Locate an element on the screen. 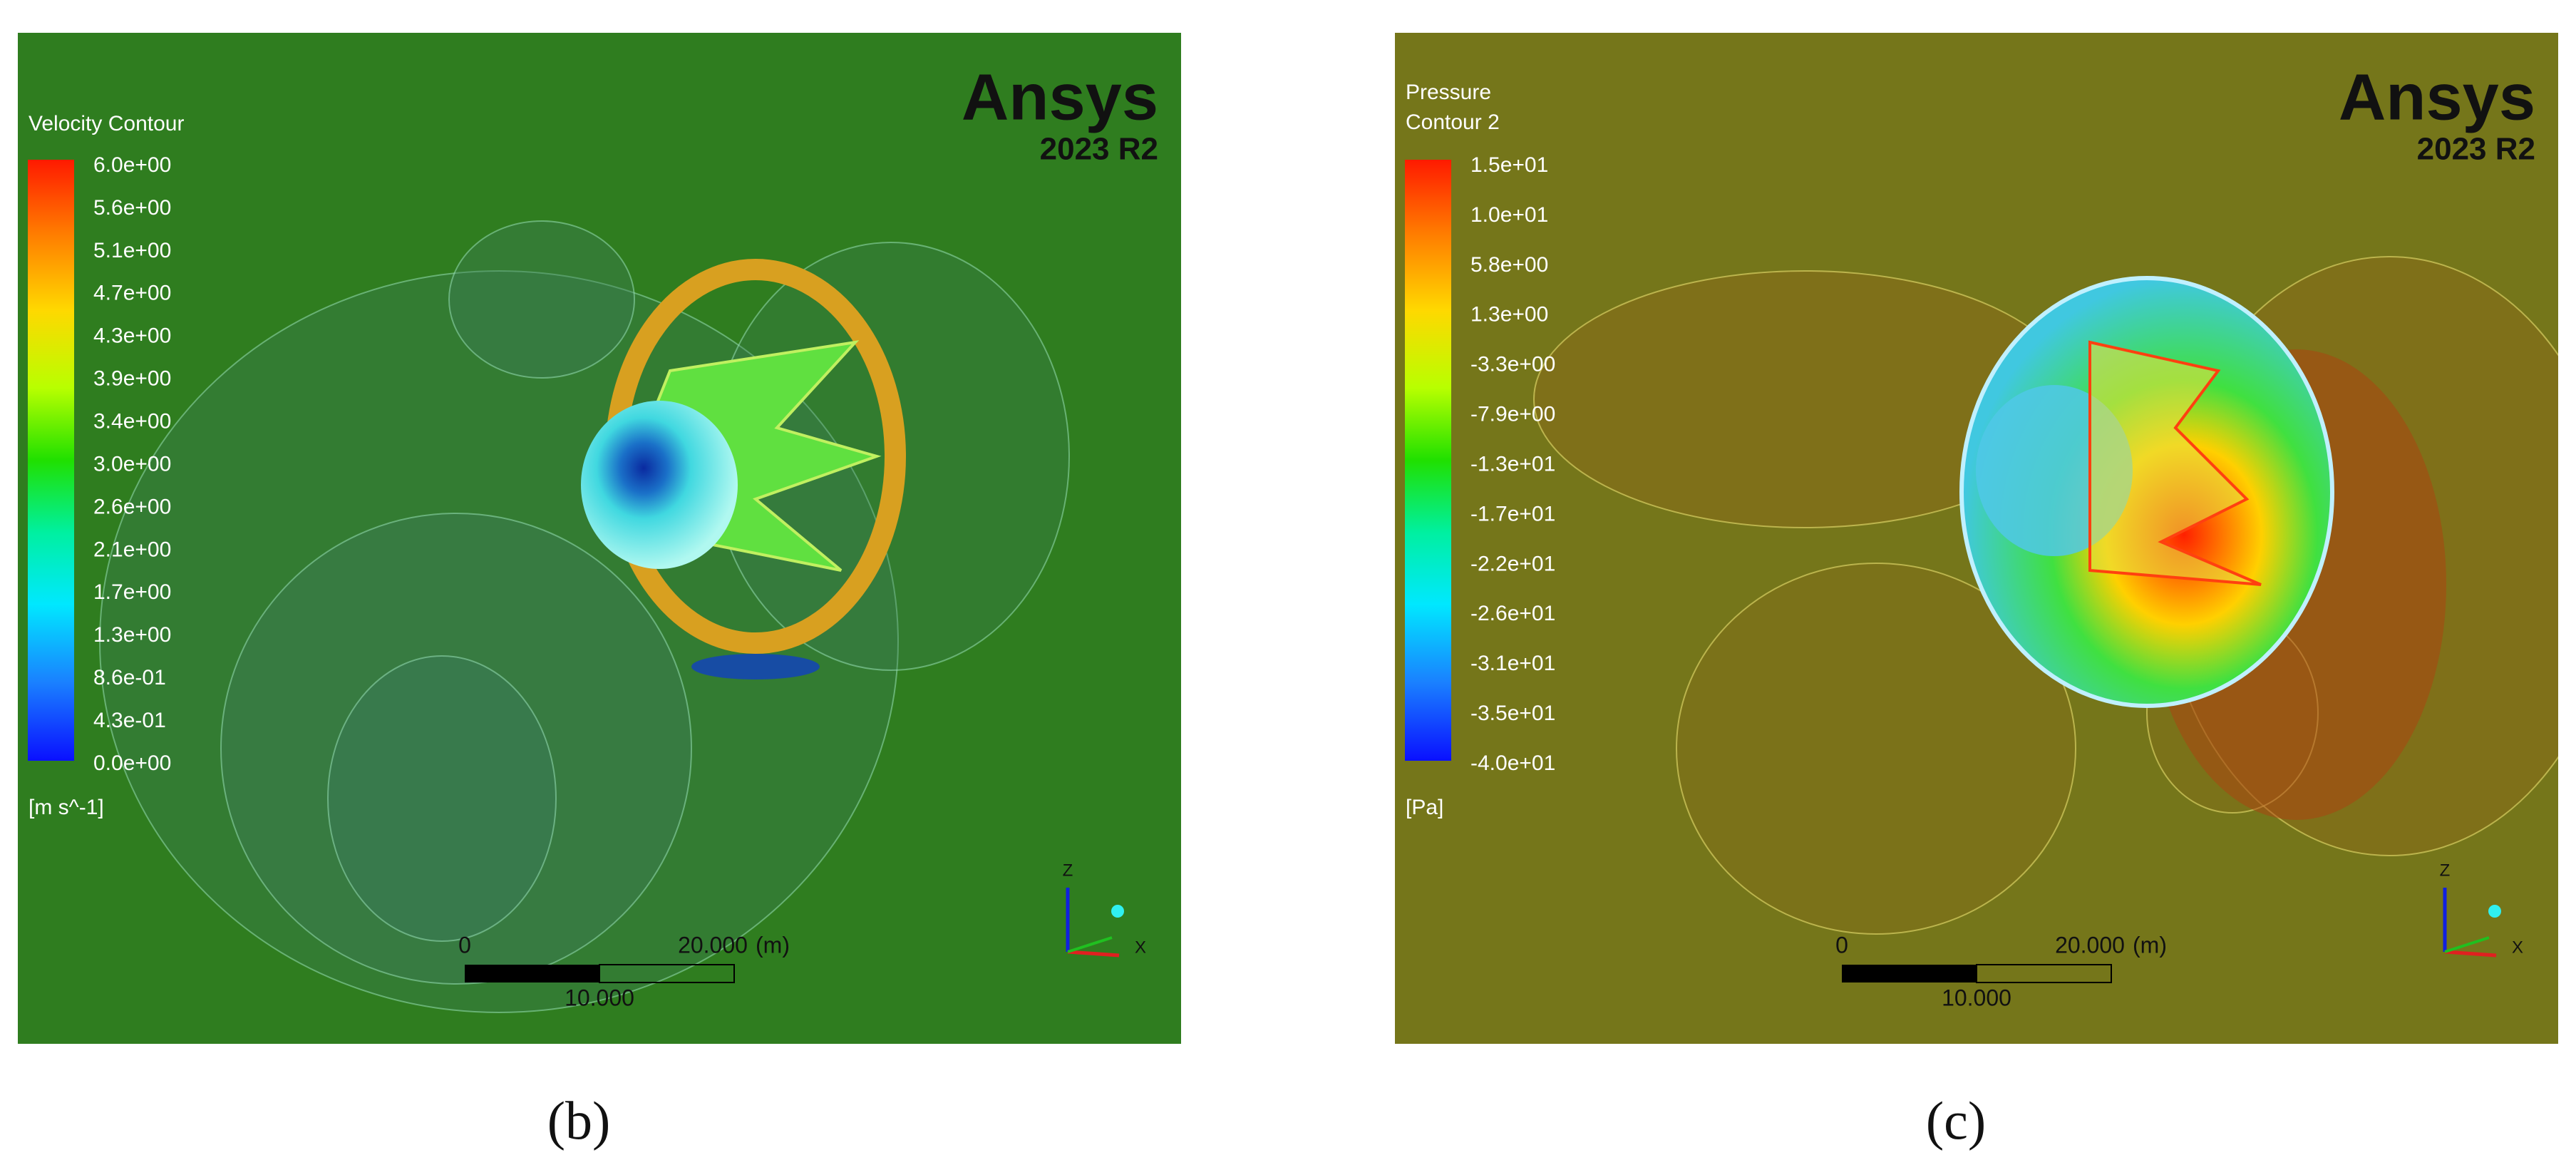  legend-level: 3.9e+00 is located at coordinates (132, 379).